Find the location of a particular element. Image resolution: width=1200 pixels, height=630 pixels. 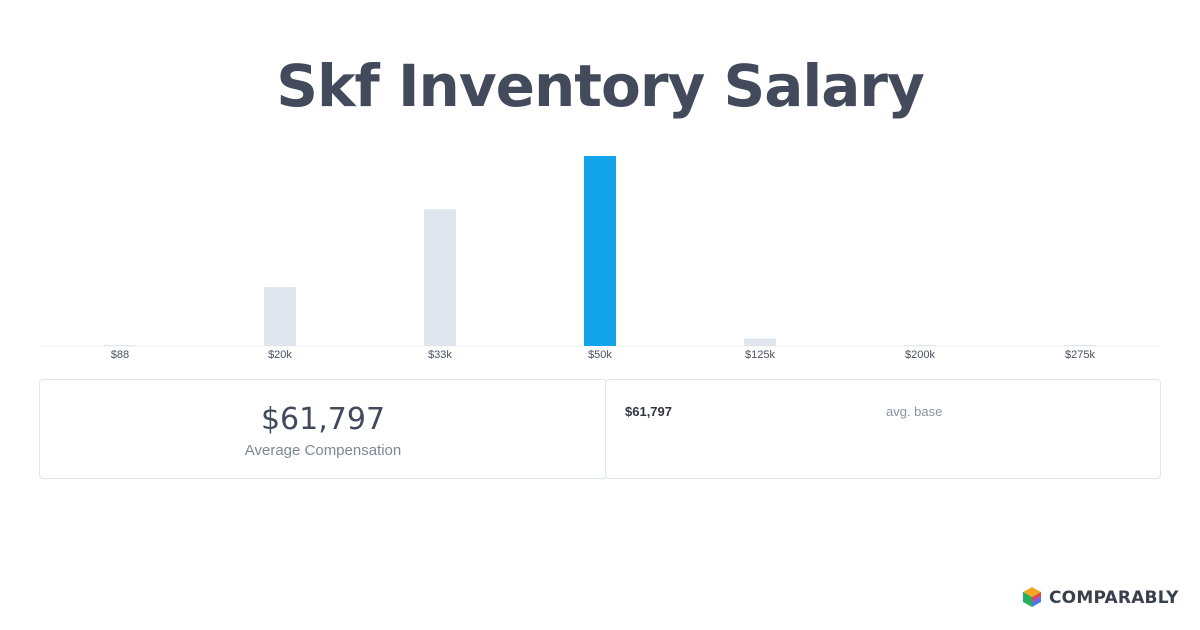

average-compensation-value: $61,797 is located at coordinates (323, 419).